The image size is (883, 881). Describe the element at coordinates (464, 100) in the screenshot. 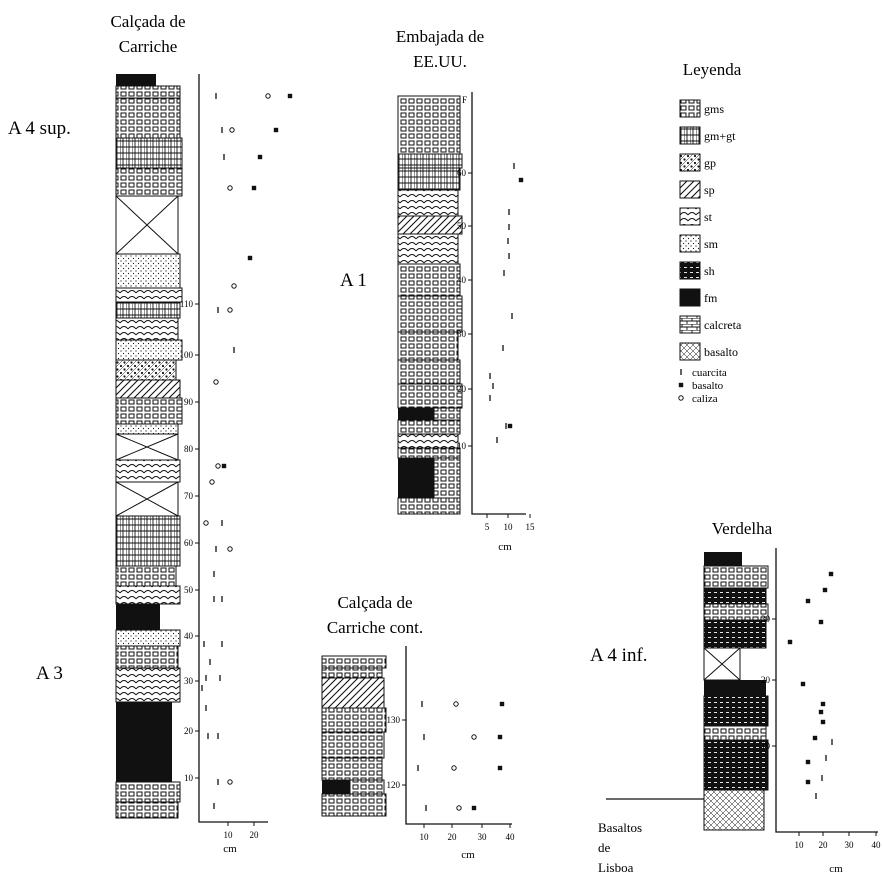

I see `marker-f-2: F` at that location.